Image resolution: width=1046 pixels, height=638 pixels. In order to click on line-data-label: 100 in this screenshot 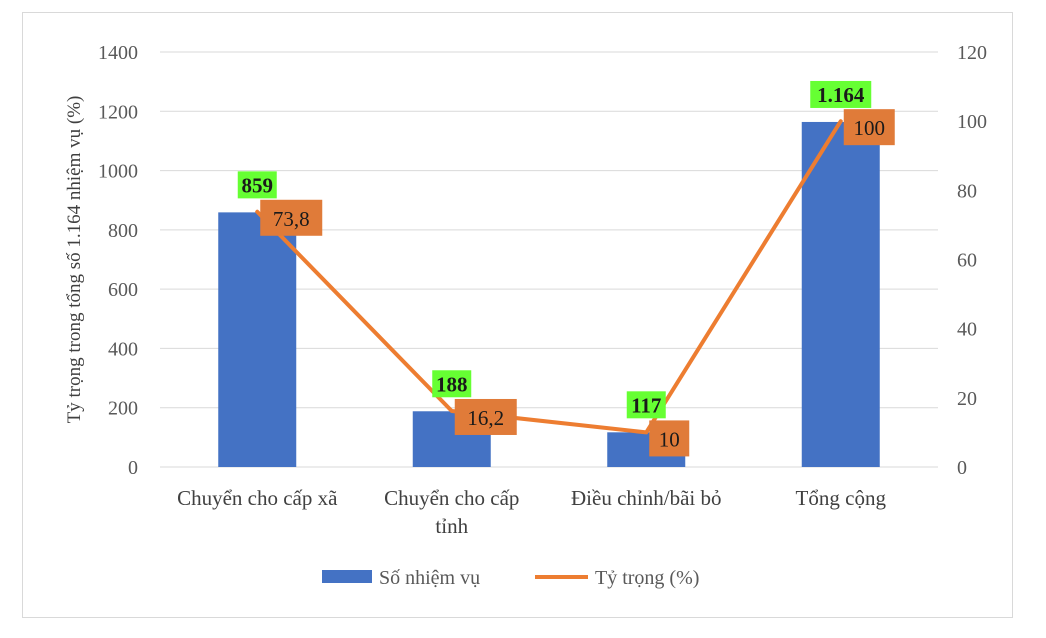, I will do `click(870, 128)`.